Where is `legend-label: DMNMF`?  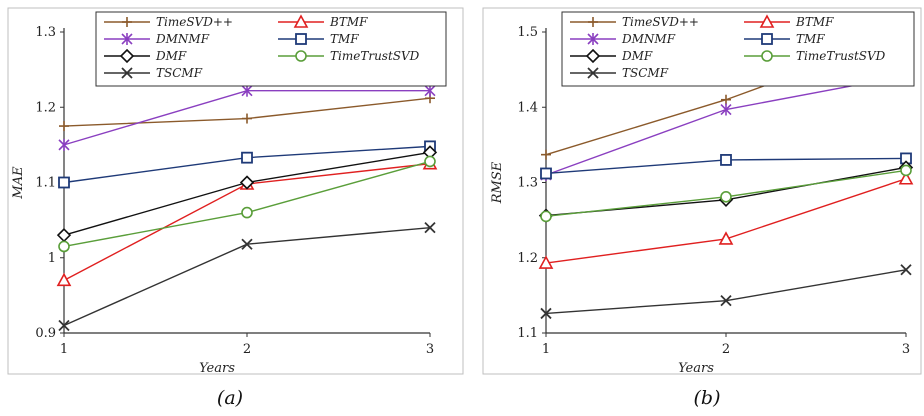
legend-label: DMNMF is located at coordinates (182, 39).